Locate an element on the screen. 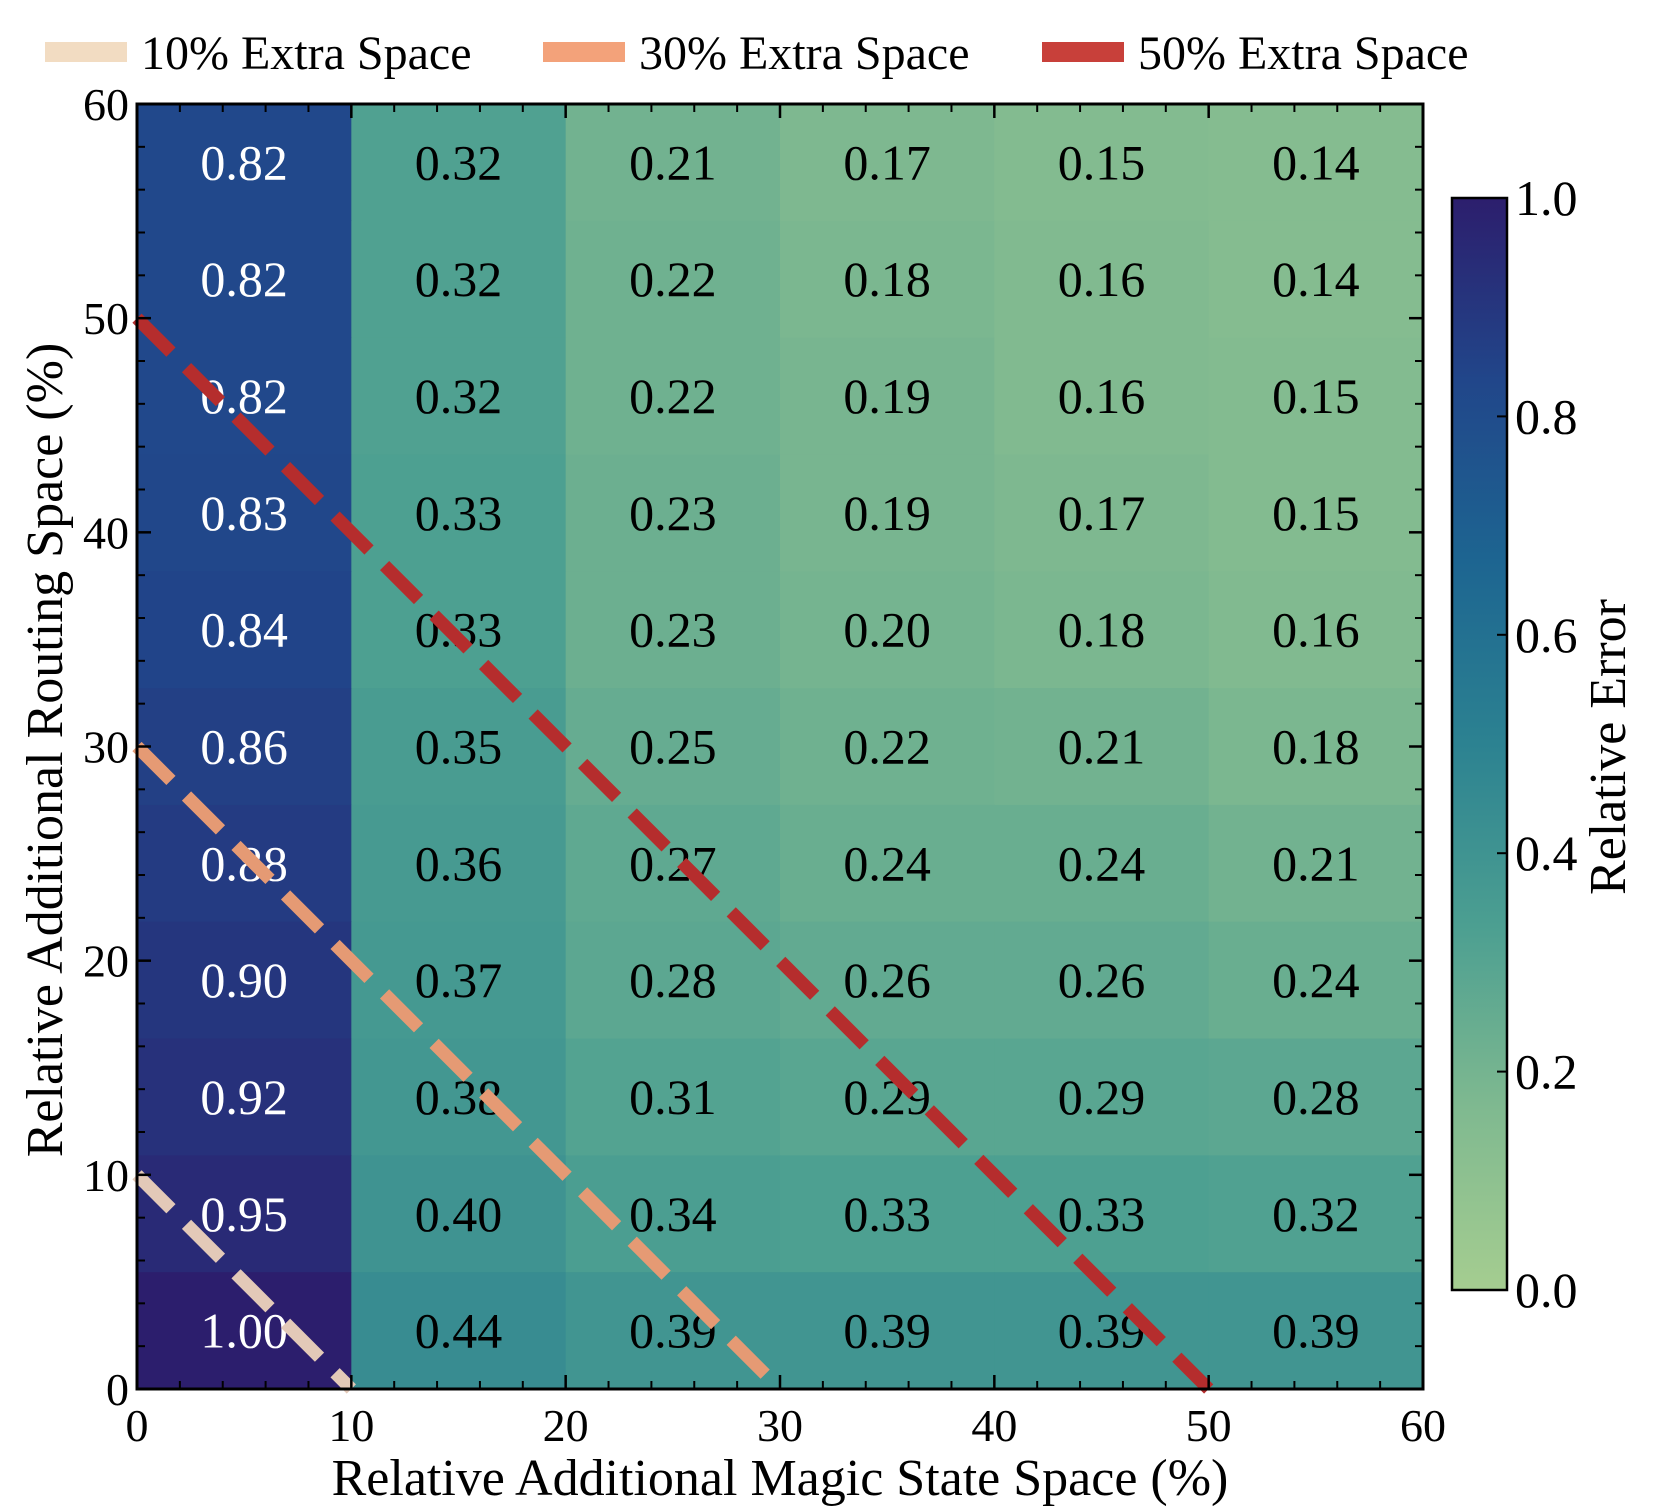 Image resolution: width=1660 pixels, height=1512 pixels. cell-value-label: 0.90 is located at coordinates (244, 980).